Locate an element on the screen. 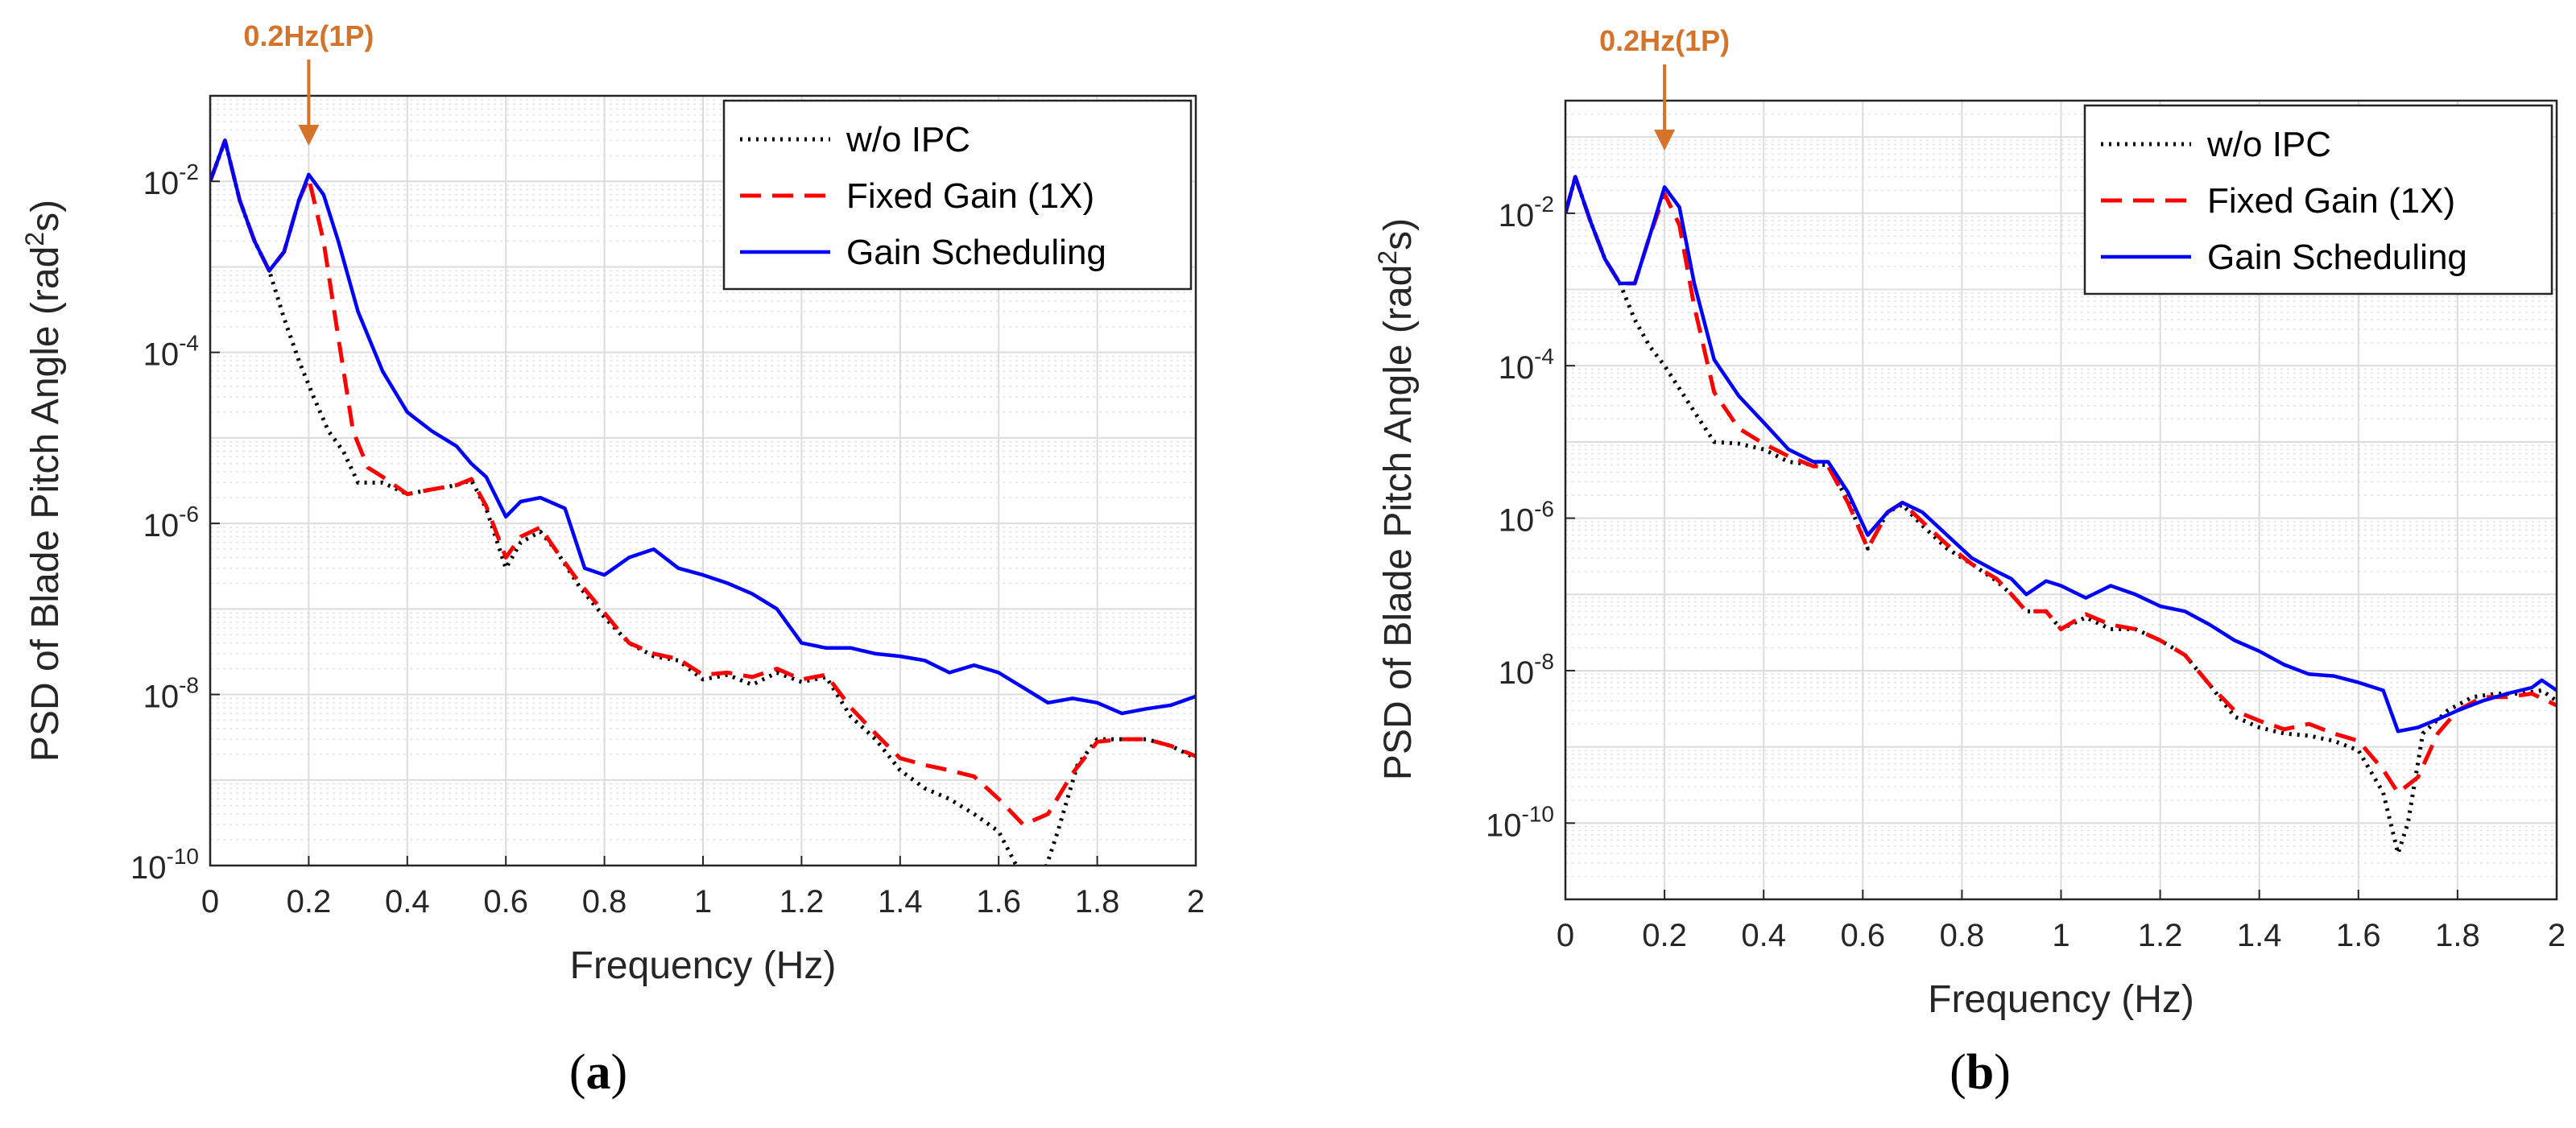  panel-caption: (b) is located at coordinates (1981, 1072).